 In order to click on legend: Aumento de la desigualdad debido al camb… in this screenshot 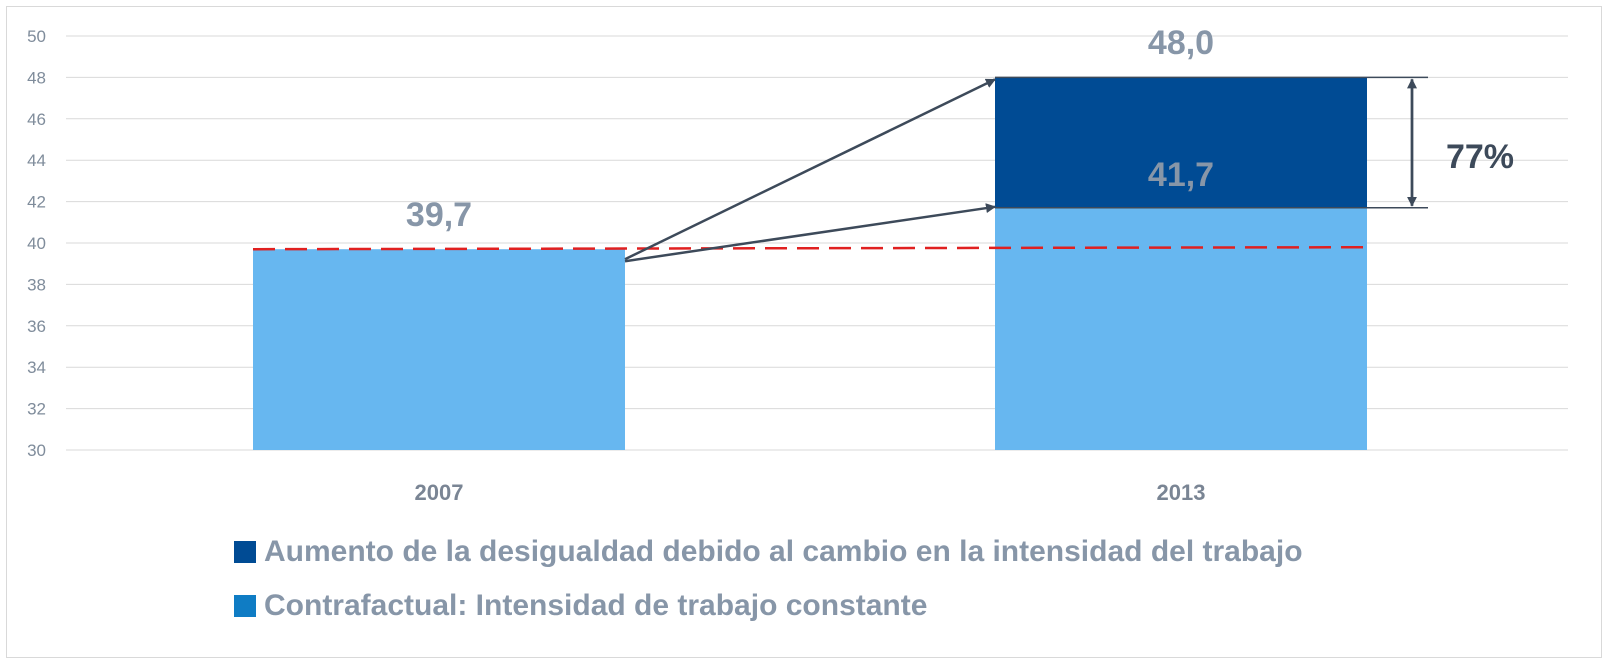, I will do `click(768, 579)`.